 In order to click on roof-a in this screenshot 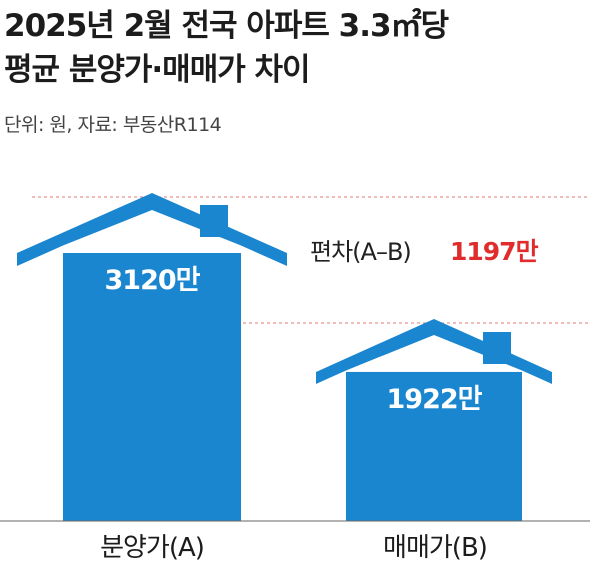, I will do `click(152, 229)`.